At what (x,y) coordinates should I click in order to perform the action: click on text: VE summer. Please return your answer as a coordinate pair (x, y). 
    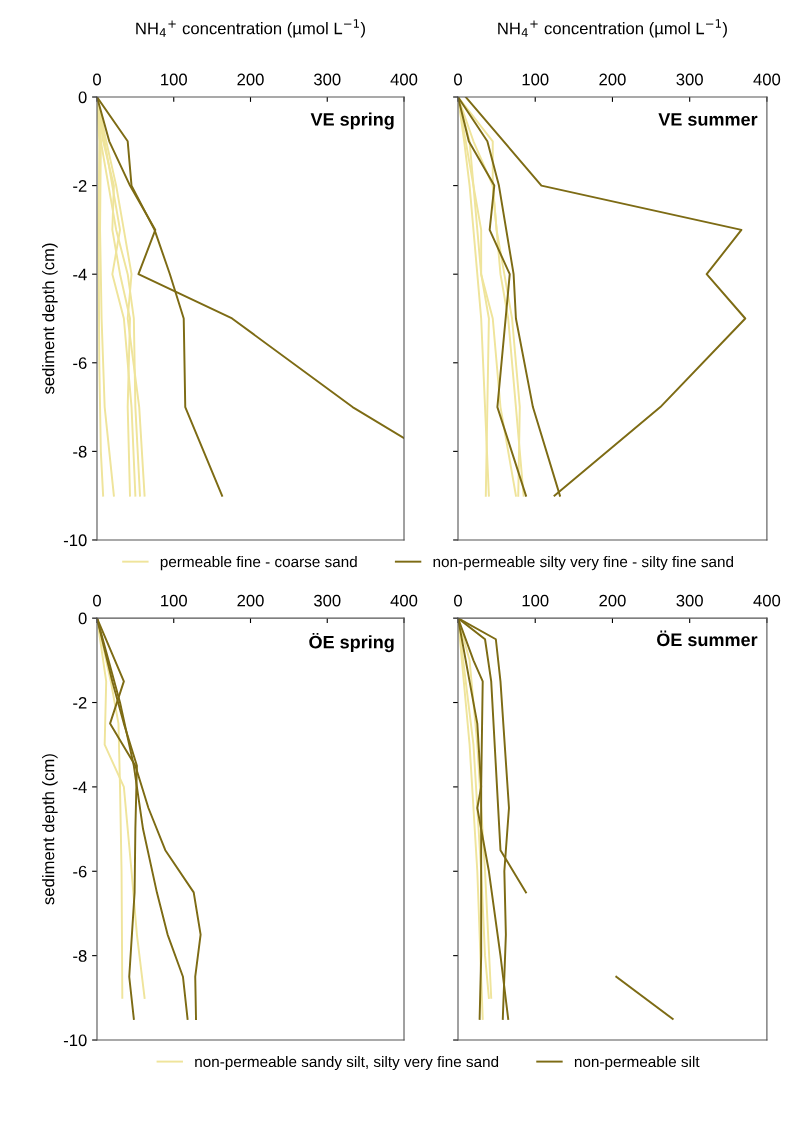
    Looking at the image, I should click on (708, 119).